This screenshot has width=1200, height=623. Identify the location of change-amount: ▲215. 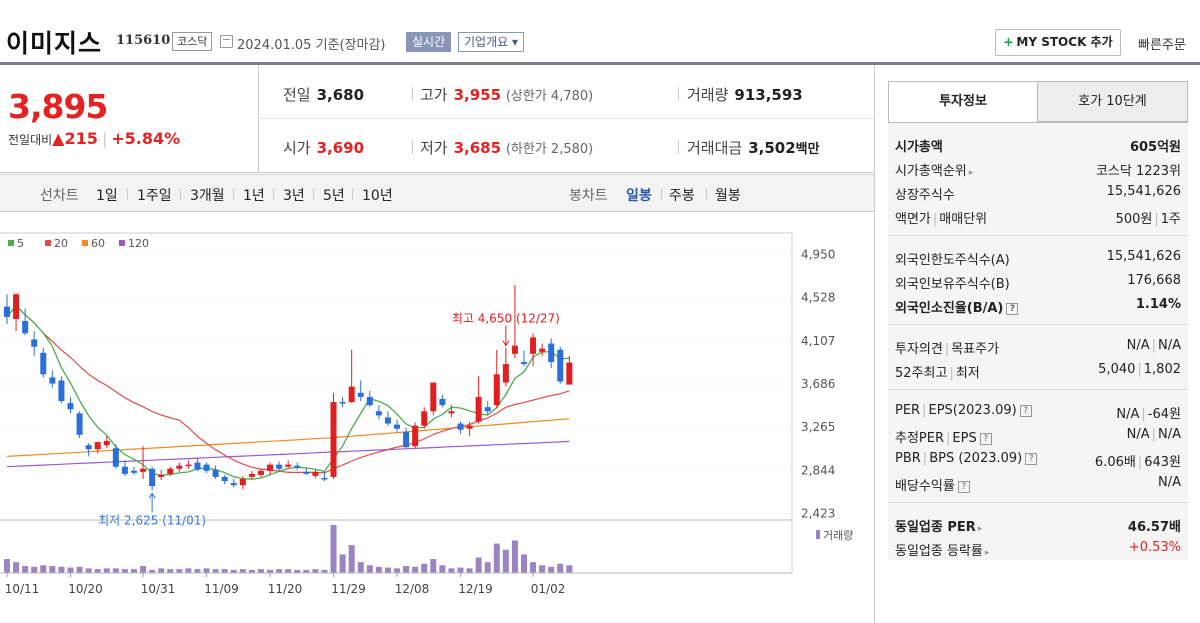
(75, 138).